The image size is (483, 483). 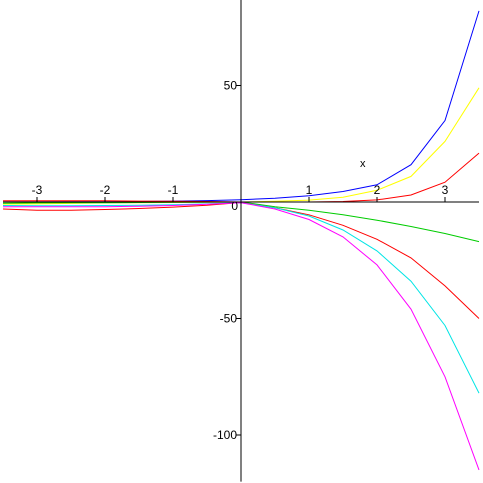 I want to click on x-tick-label: -1, so click(x=173, y=190).